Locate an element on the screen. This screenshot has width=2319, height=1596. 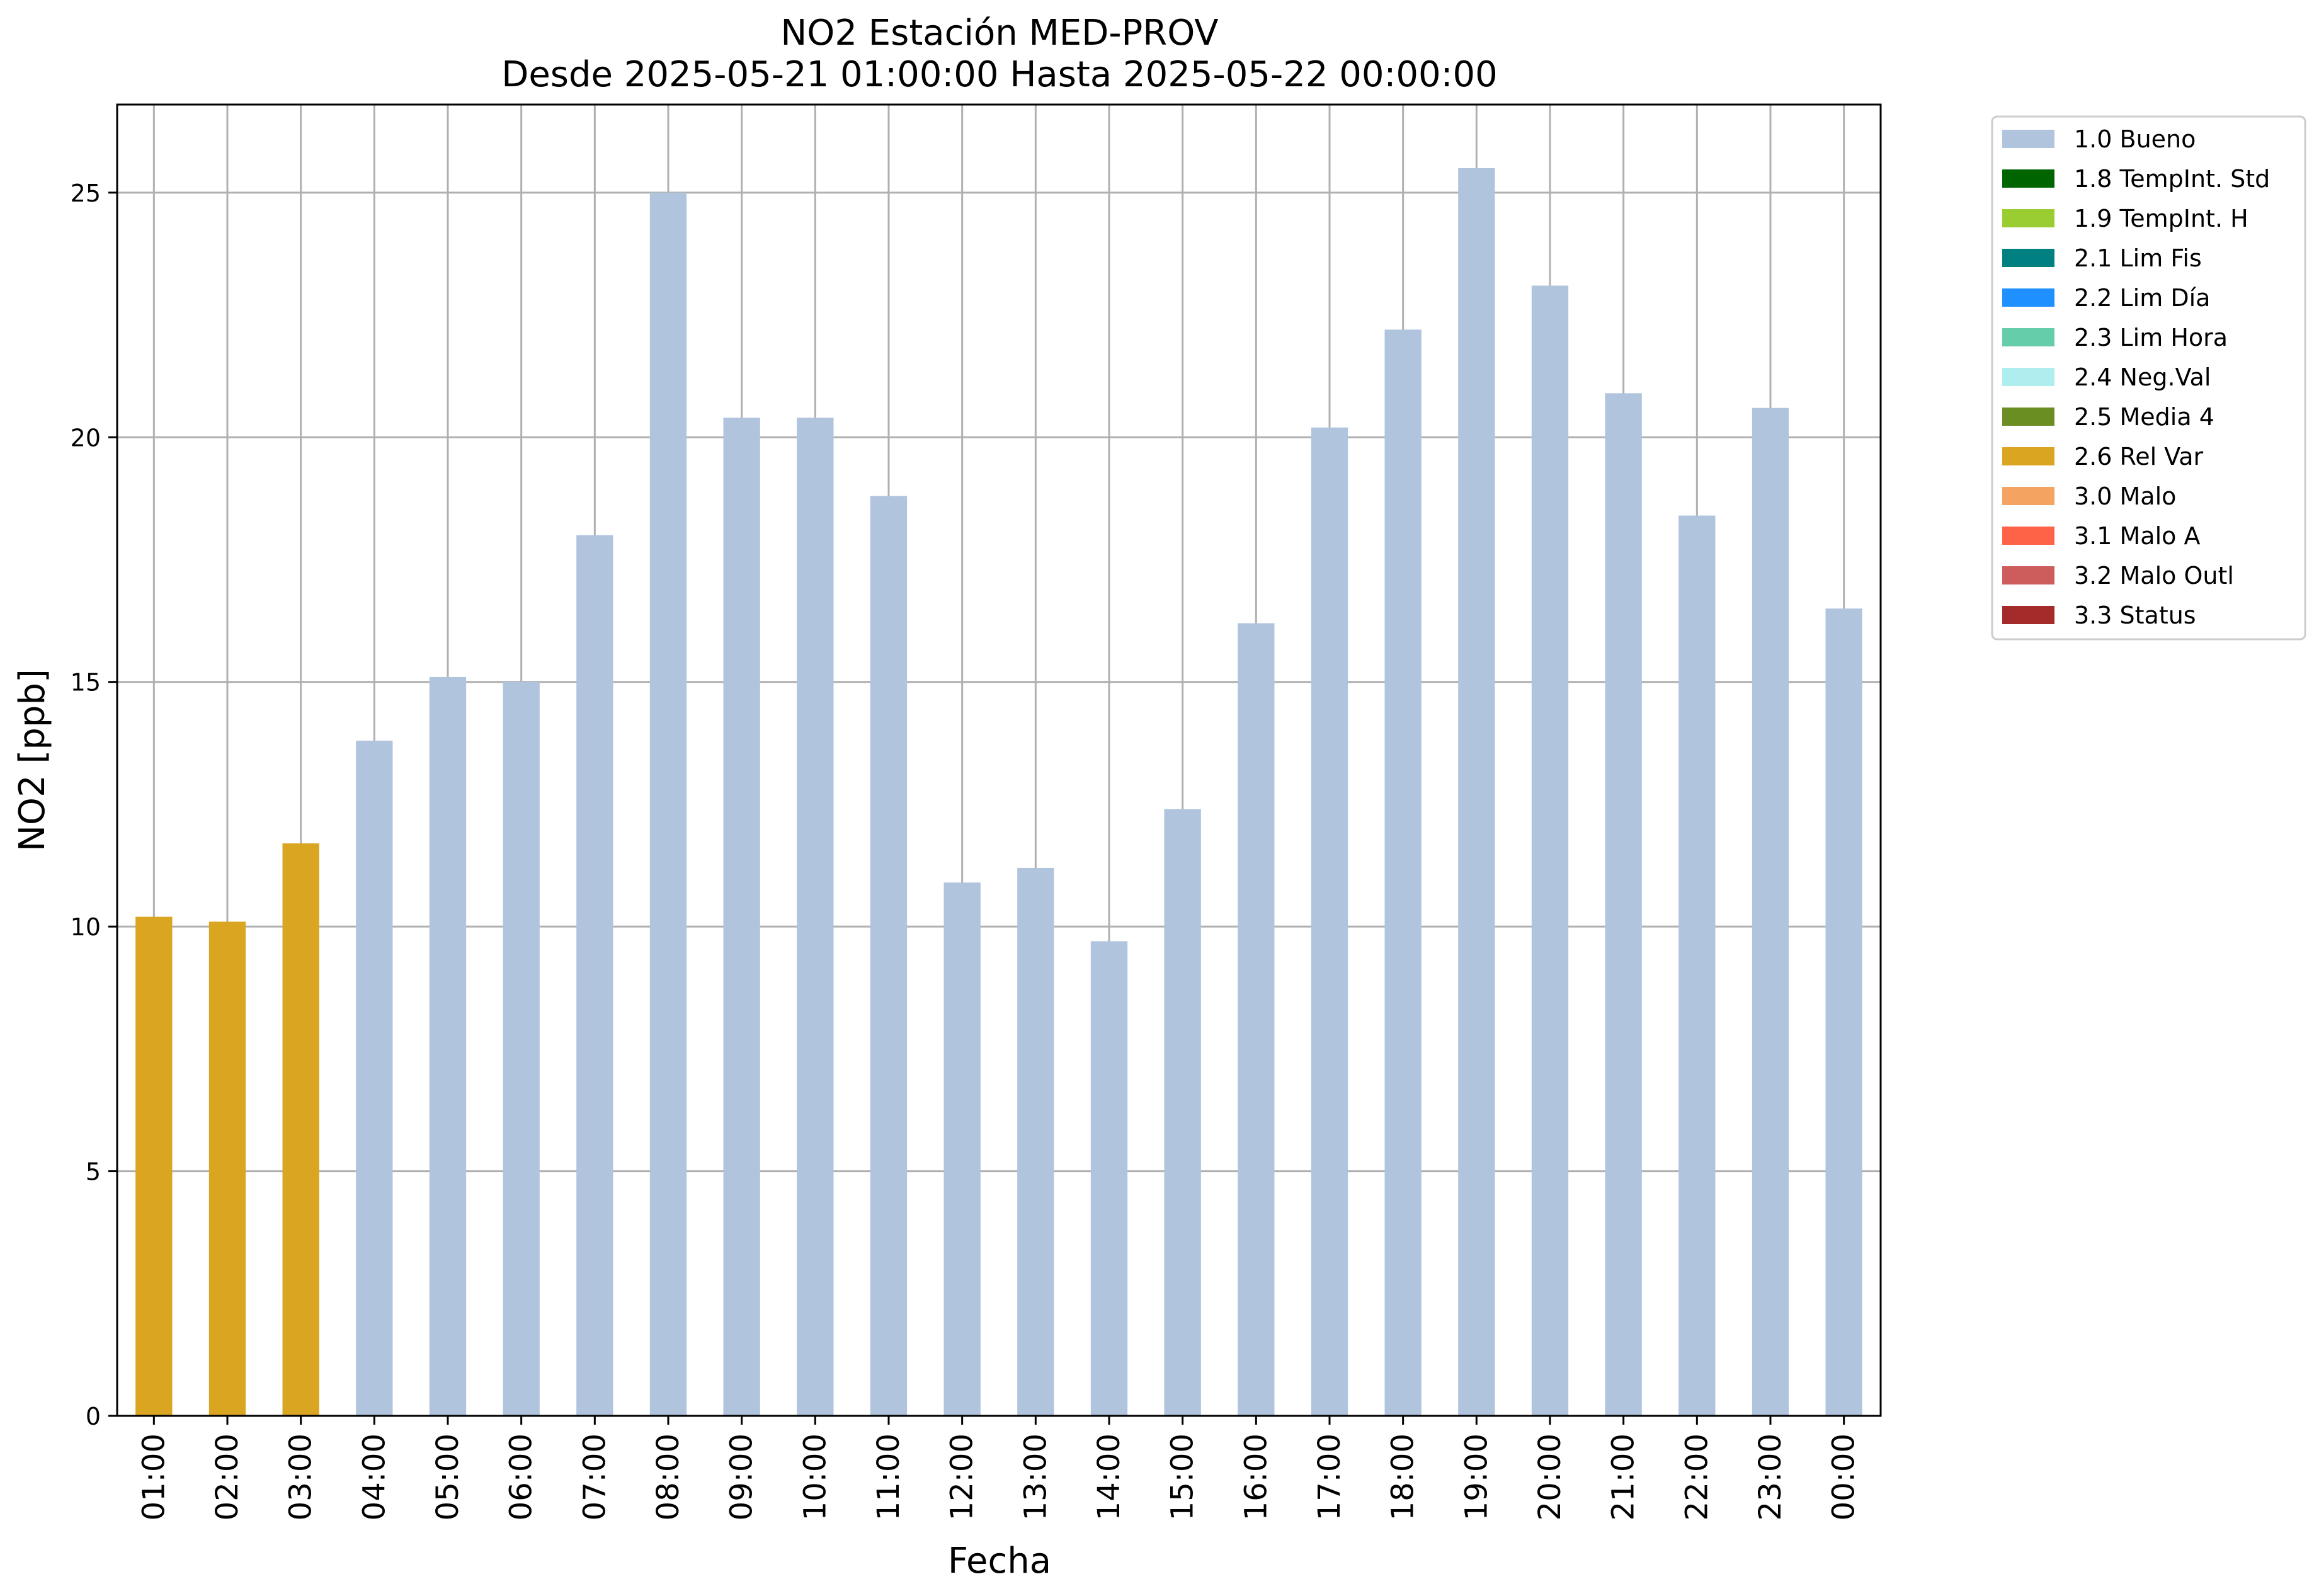
x-tick-label: 20:00 is located at coordinates (1550, 1477).